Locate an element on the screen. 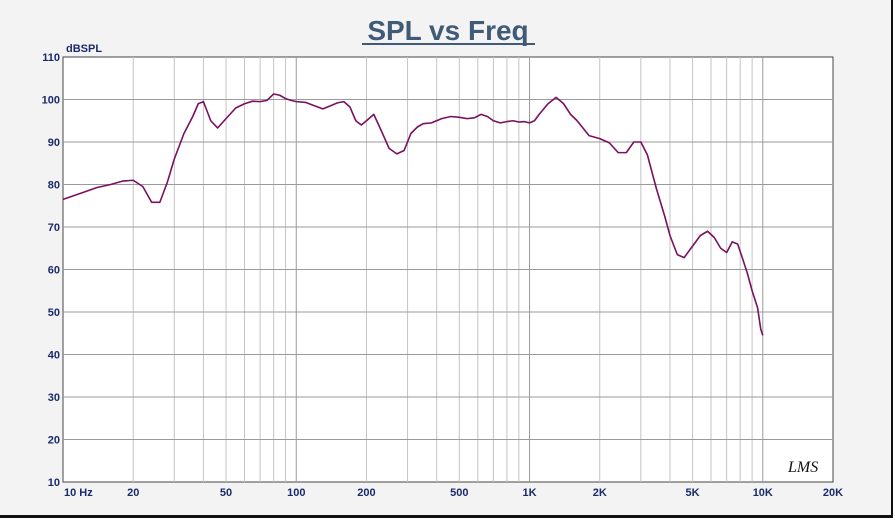 This screenshot has width=895, height=522. x-tick-label: 1K is located at coordinates (529, 493).